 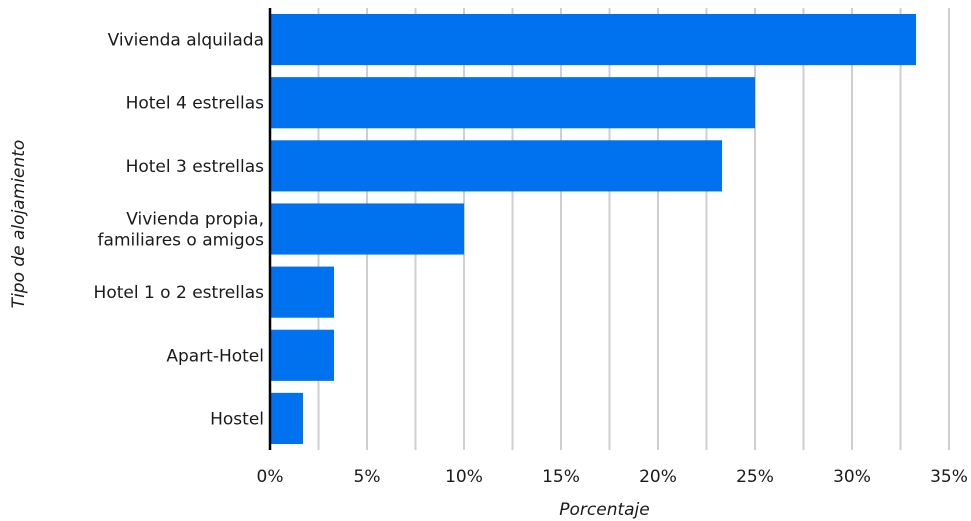 What do you see at coordinates (186, 41) in the screenshot?
I see `category-label: Vivienda alquilada` at bounding box center [186, 41].